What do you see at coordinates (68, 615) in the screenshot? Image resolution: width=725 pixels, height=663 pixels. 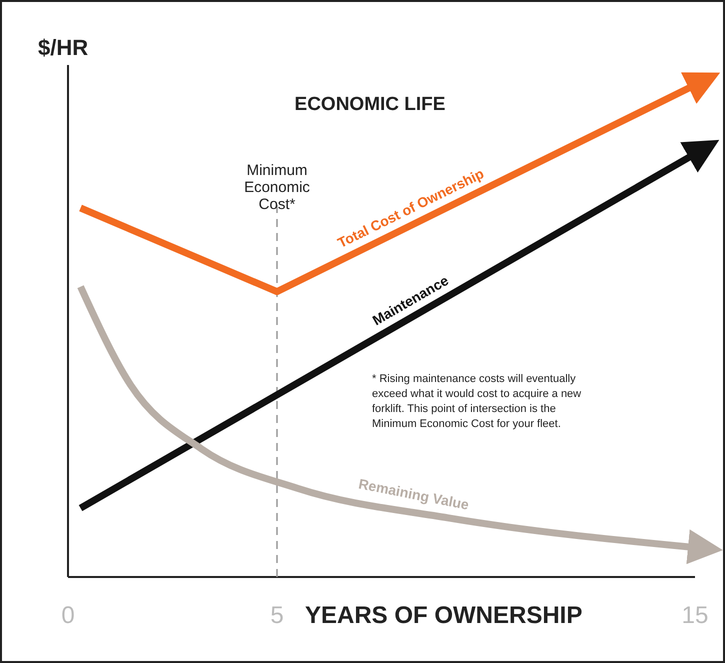 I see `x-tick-label: 0` at bounding box center [68, 615].